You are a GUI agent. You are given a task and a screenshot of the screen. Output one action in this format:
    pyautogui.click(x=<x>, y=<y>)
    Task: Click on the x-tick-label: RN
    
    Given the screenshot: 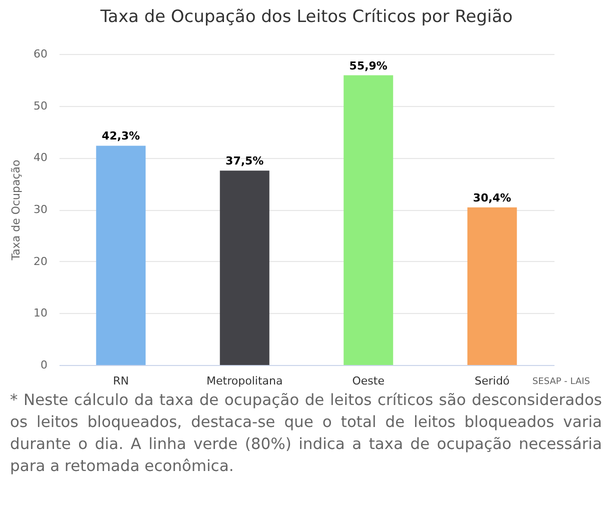 What is the action you would take?
    pyautogui.click(x=120, y=381)
    